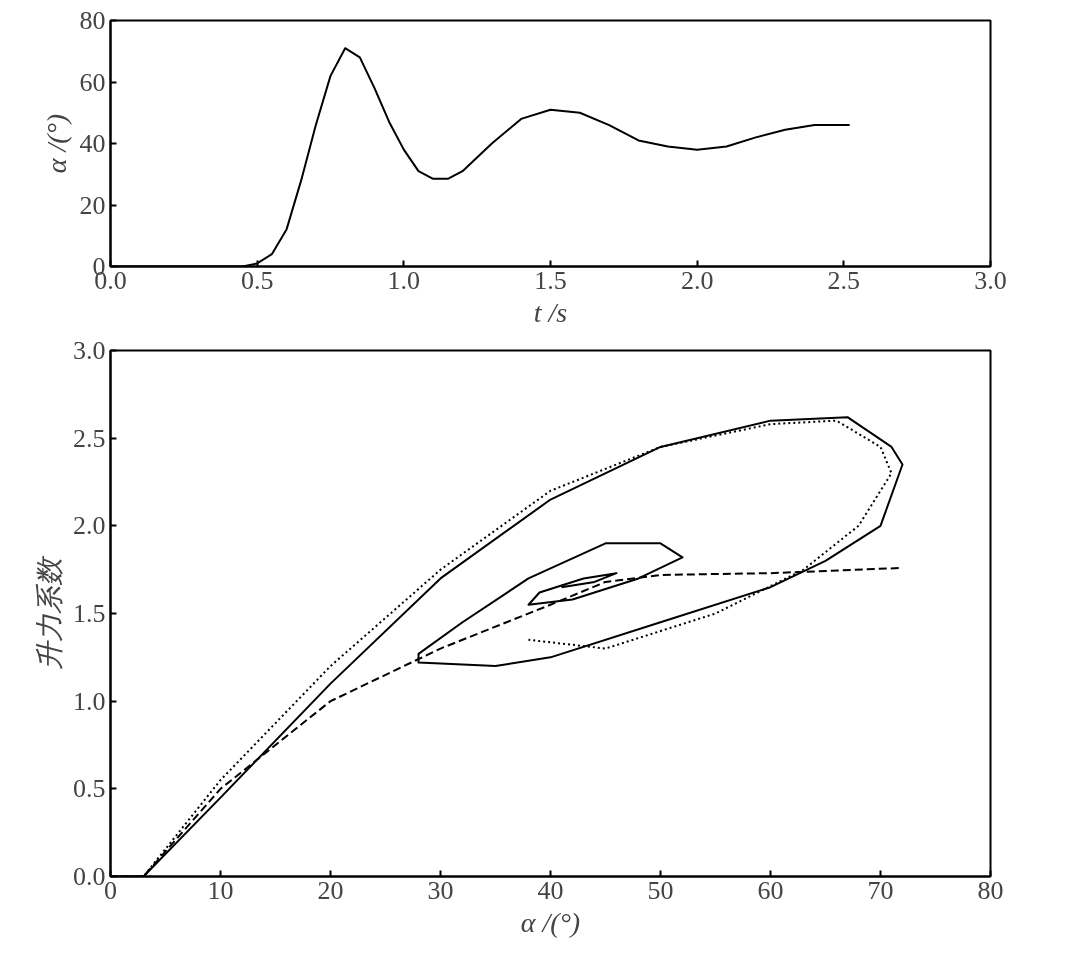  I want to click on y-axis-title: 升力系数, so click(49, 612).